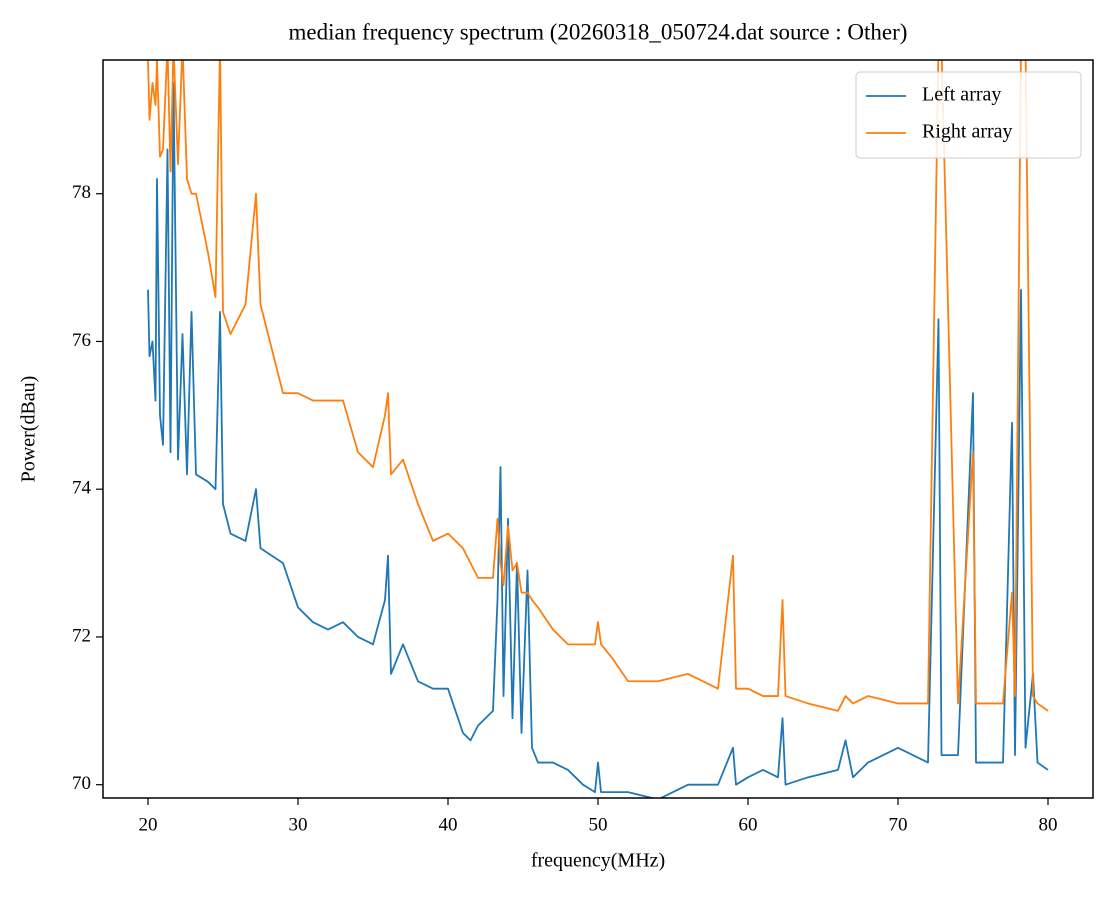  I want to click on y-axis-label: Power(dBau), so click(29, 429).